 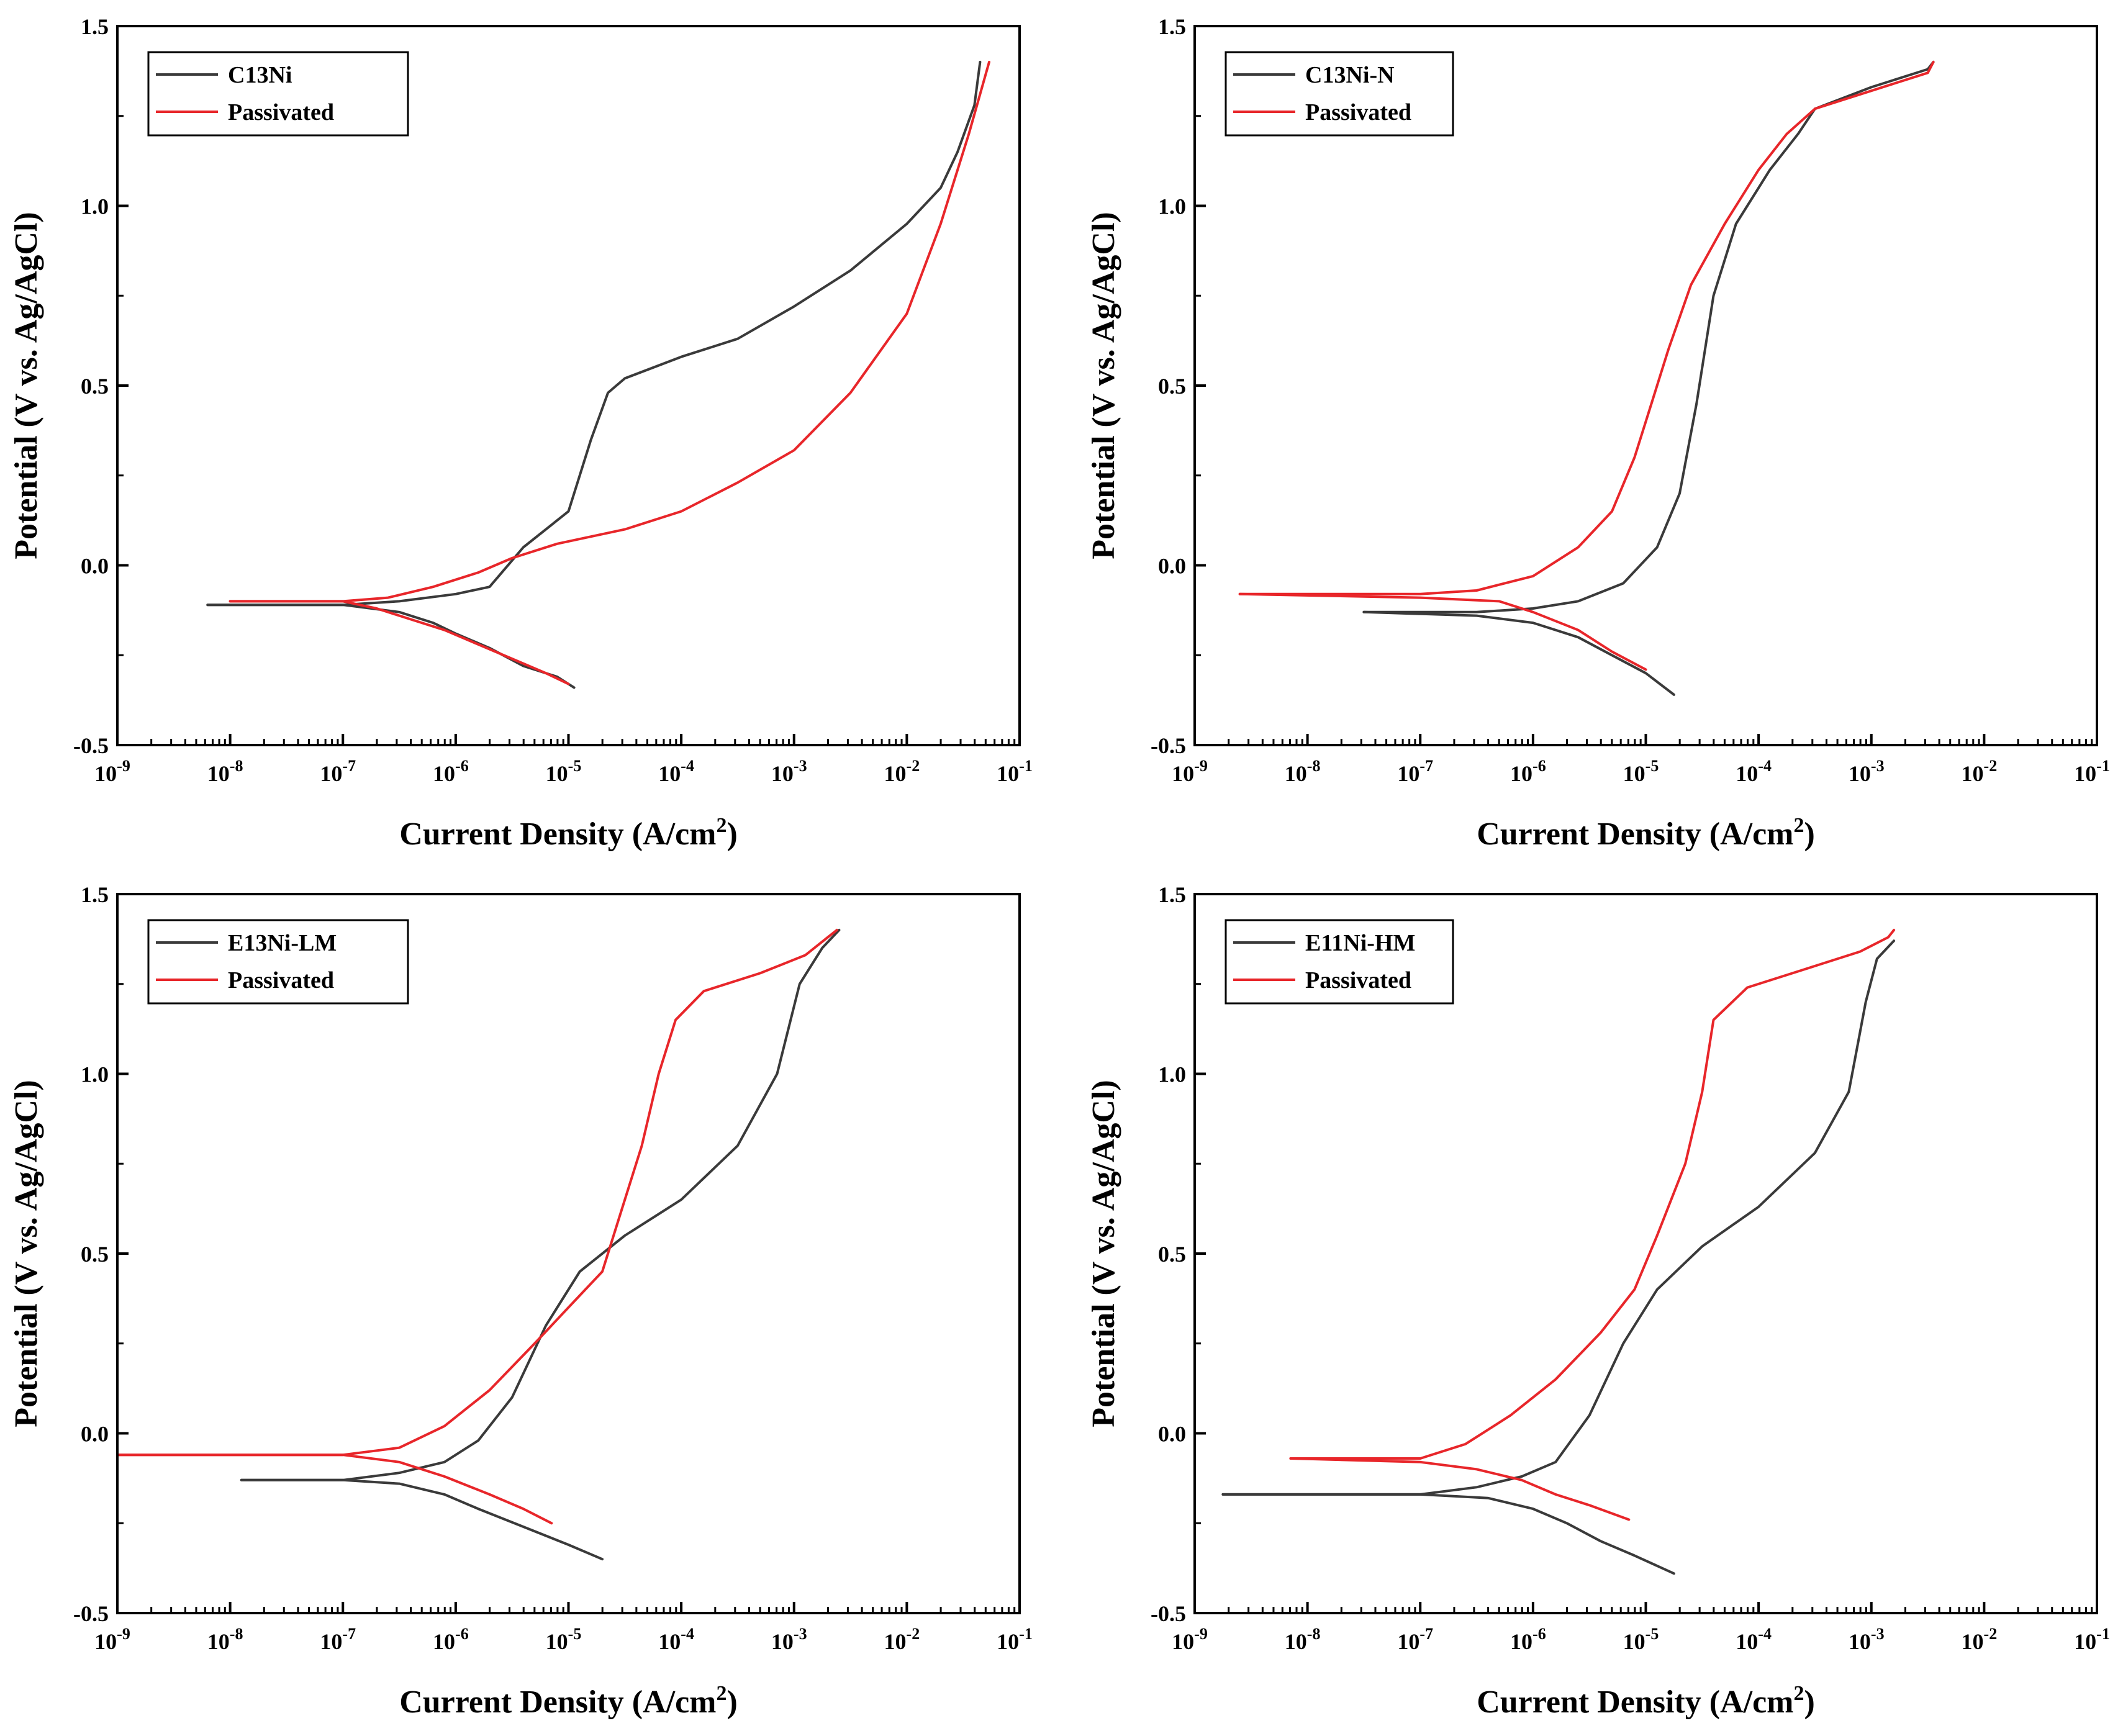 What do you see at coordinates (278, 94) in the screenshot?
I see `legend: C13Ni Passivated` at bounding box center [278, 94].